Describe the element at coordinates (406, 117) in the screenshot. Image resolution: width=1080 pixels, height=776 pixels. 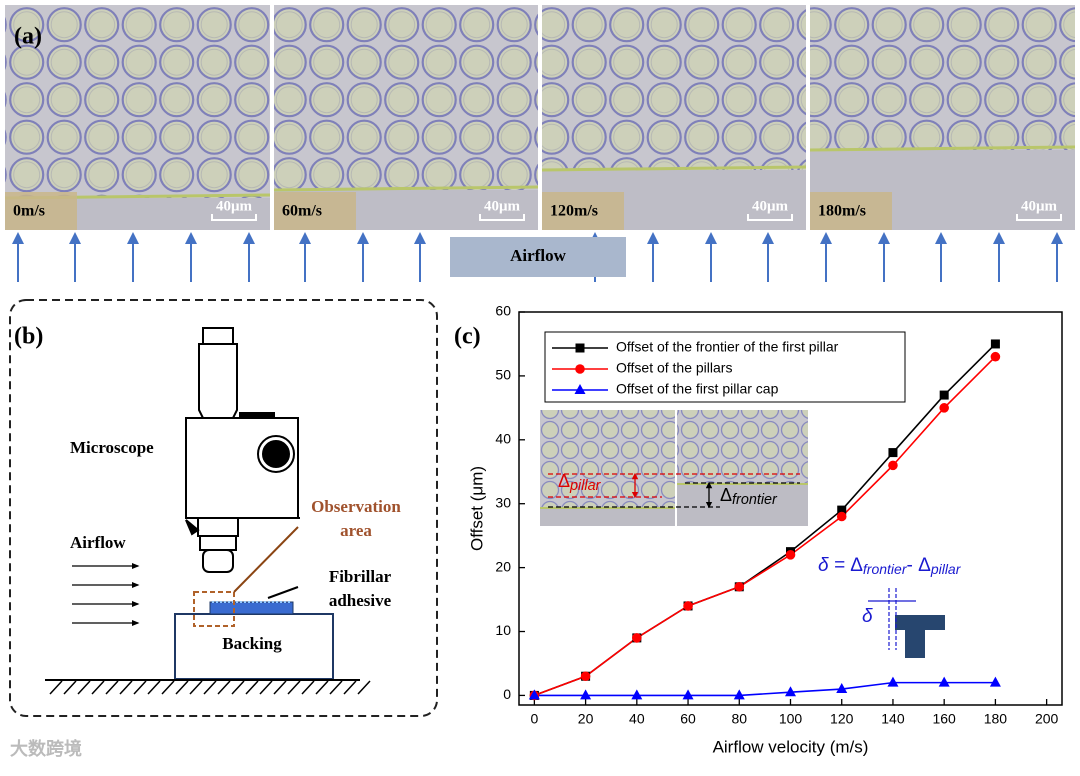
I see `micrograph: 60m/s 40μm` at that location.